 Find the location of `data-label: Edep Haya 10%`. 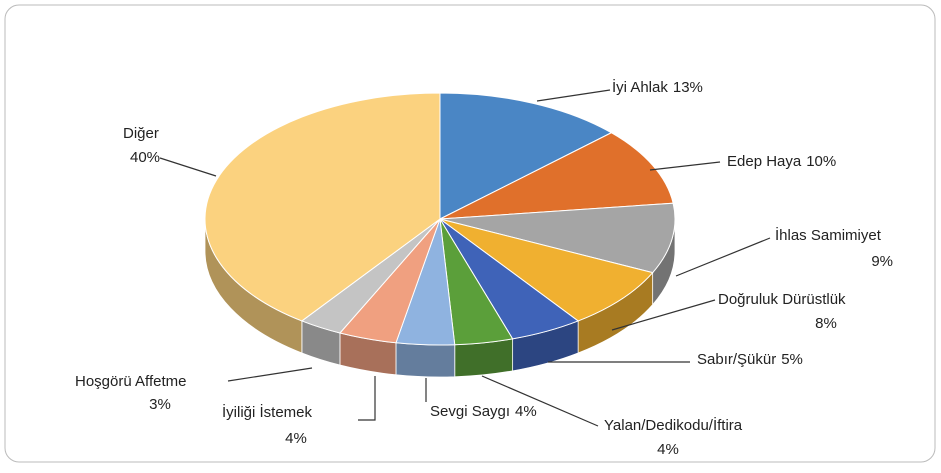

data-label: Edep Haya 10% is located at coordinates (781, 161).